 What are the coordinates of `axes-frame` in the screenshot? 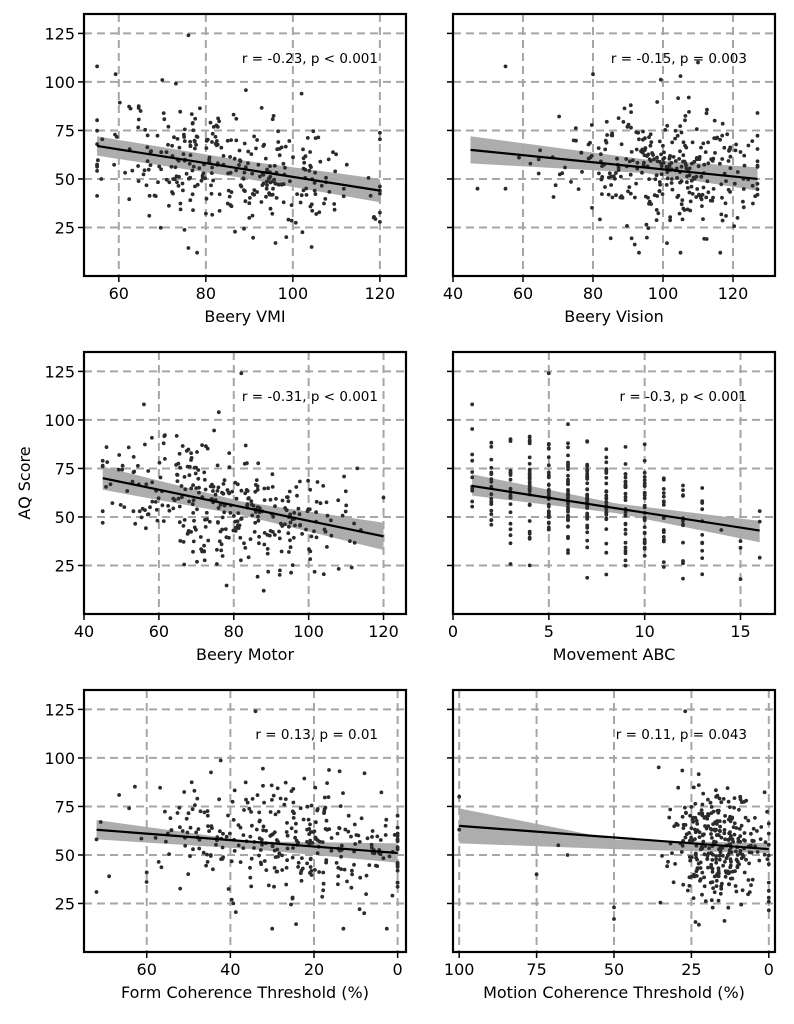 It's located at (245, 483).